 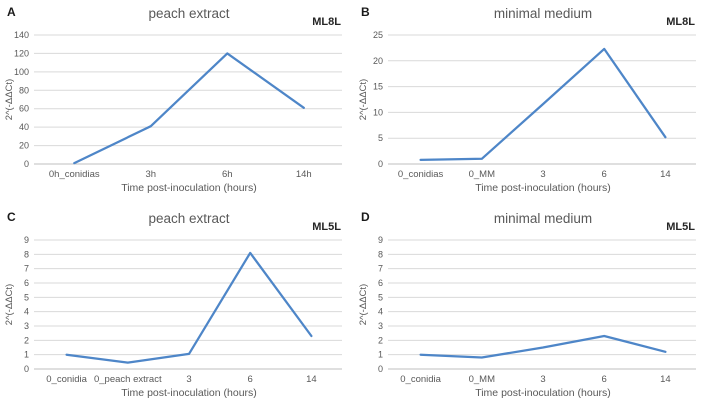 What do you see at coordinates (378, 35) in the screenshot?
I see `y-tick-label: 25` at bounding box center [378, 35].